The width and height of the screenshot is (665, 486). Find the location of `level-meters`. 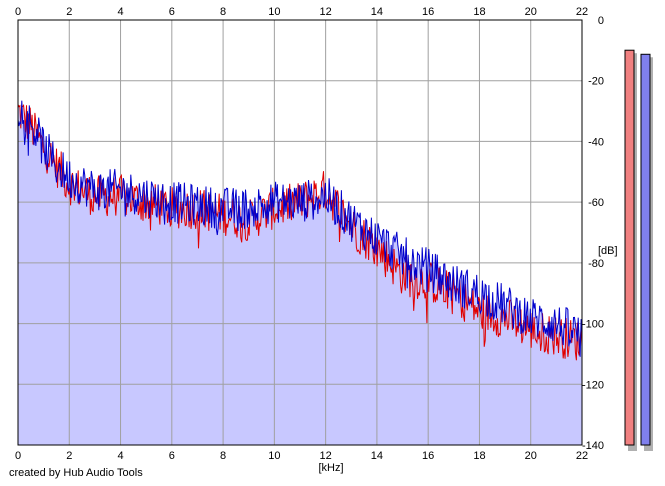

level-meters is located at coordinates (638, 250).